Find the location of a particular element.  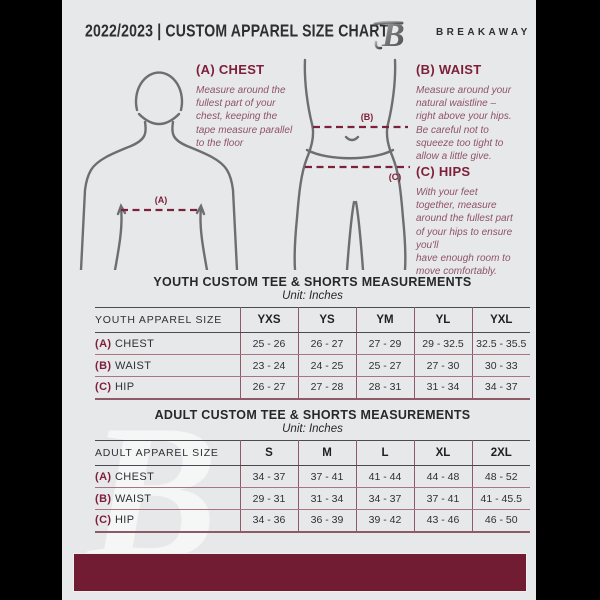

logo-letter: B is located at coordinates (393, 35).